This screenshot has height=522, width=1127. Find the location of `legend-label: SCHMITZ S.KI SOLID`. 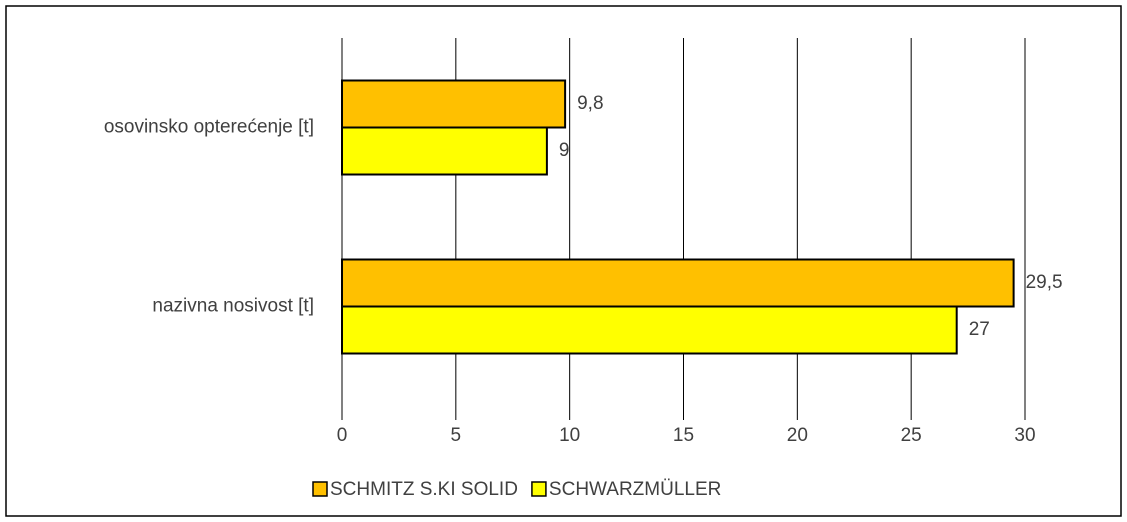

legend-label: SCHMITZ S.KI SOLID is located at coordinates (424, 489).